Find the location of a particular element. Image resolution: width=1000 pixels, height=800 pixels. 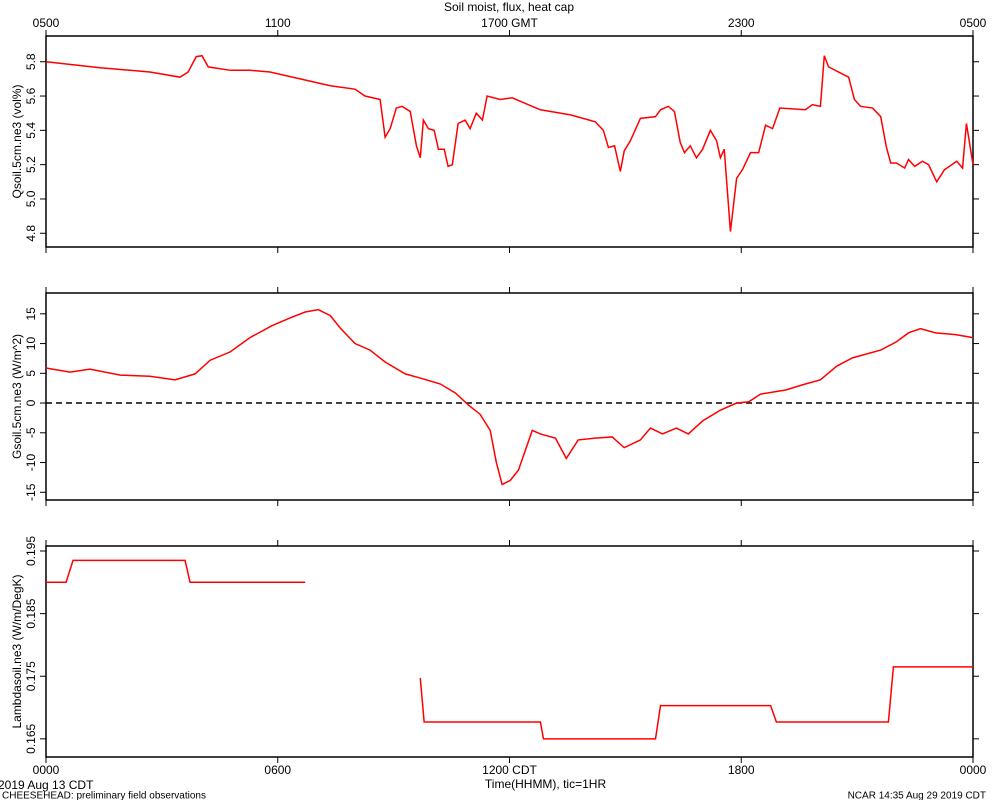

y-tick-label: -10 is located at coordinates (31, 463).